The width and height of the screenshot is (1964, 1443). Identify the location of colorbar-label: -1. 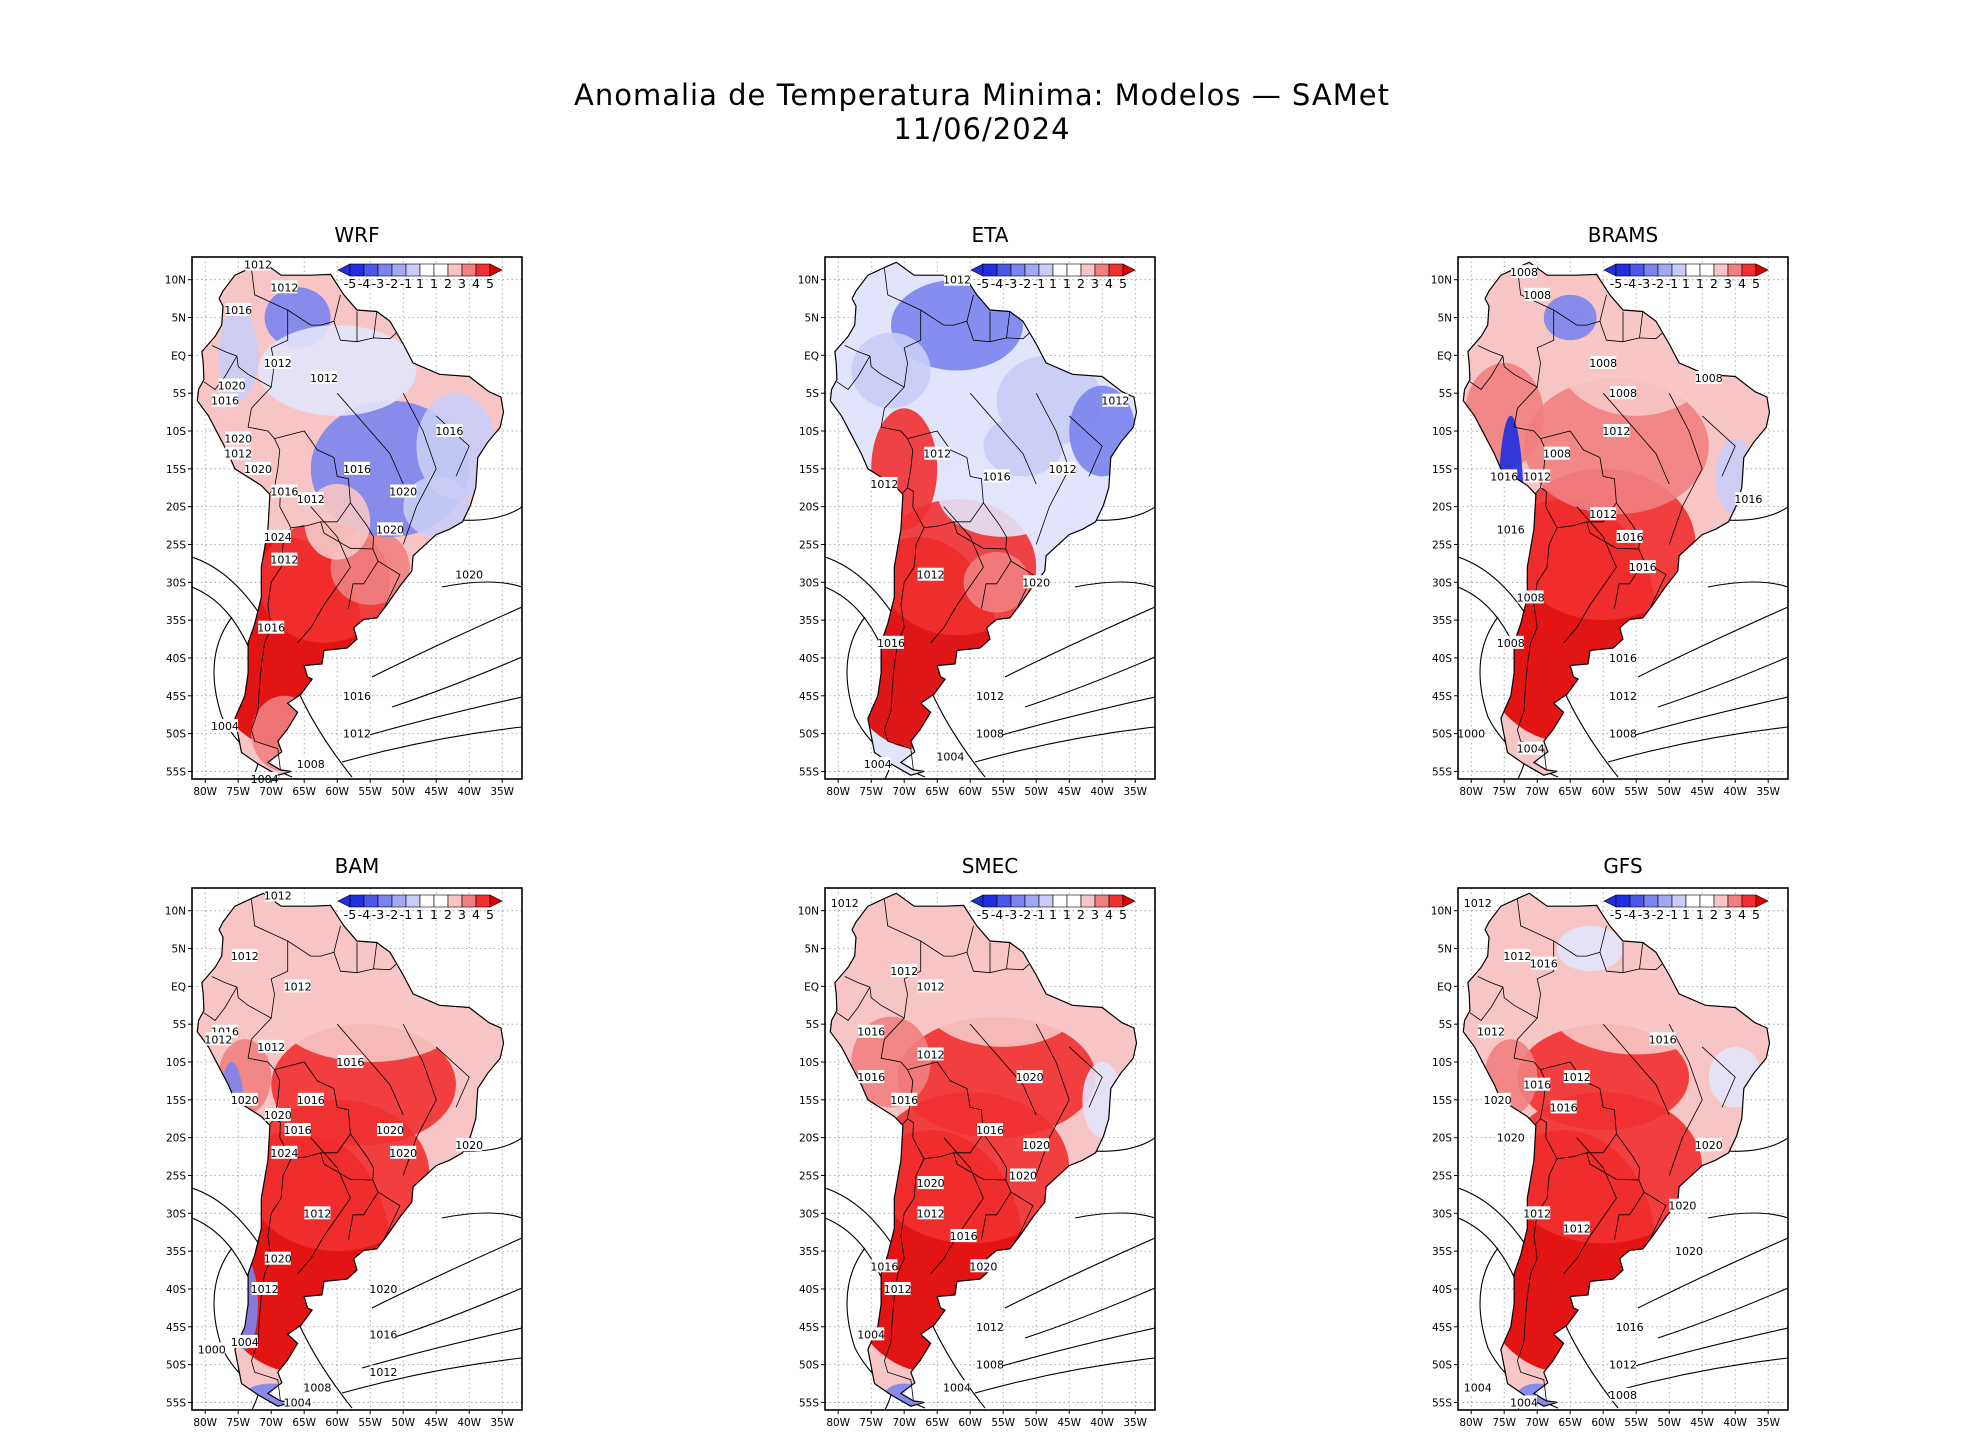
(406, 283).